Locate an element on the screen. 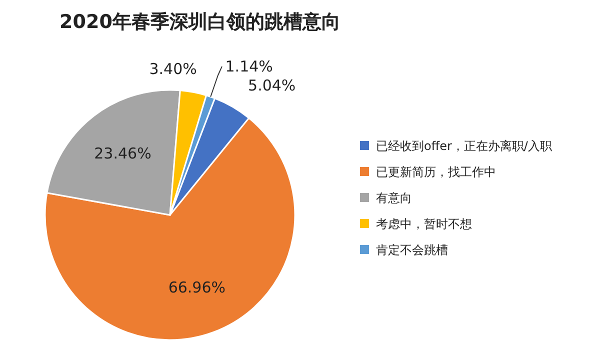  data-label: 1.14% is located at coordinates (249, 66).